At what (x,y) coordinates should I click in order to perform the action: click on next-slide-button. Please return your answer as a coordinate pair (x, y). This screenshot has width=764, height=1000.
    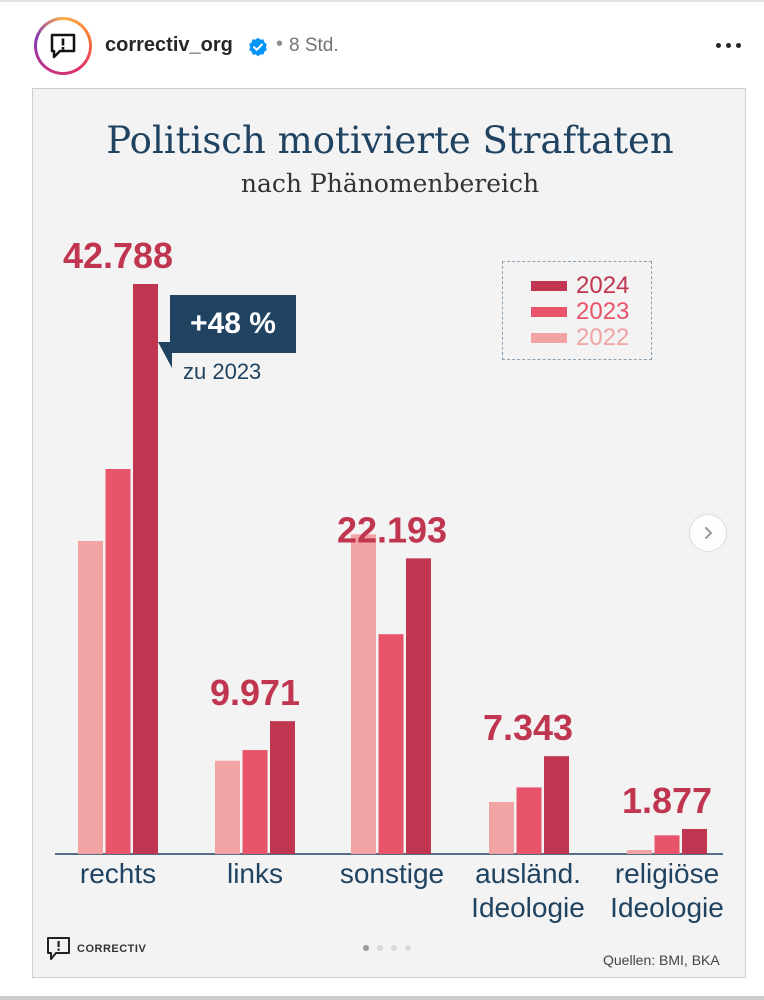
    Looking at the image, I should click on (708, 533).